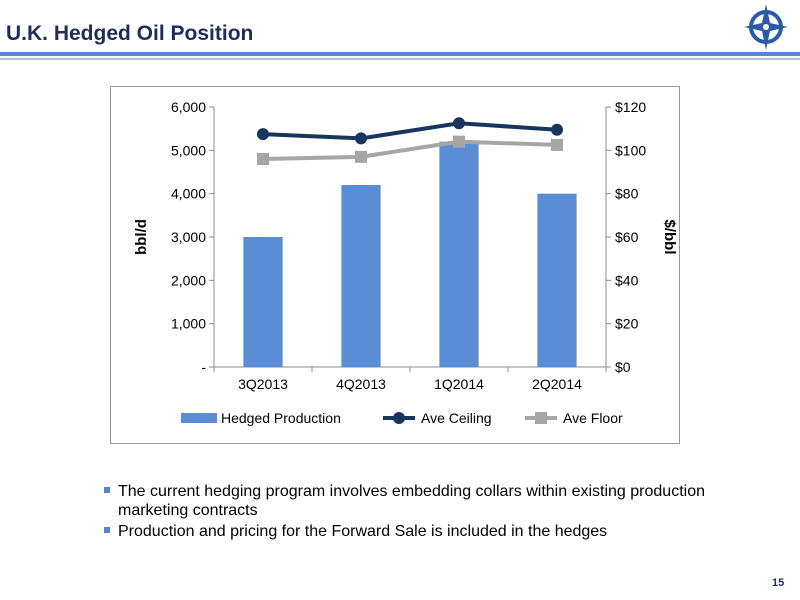  What do you see at coordinates (627, 237) in the screenshot?
I see `right-tick-label: $60` at bounding box center [627, 237].